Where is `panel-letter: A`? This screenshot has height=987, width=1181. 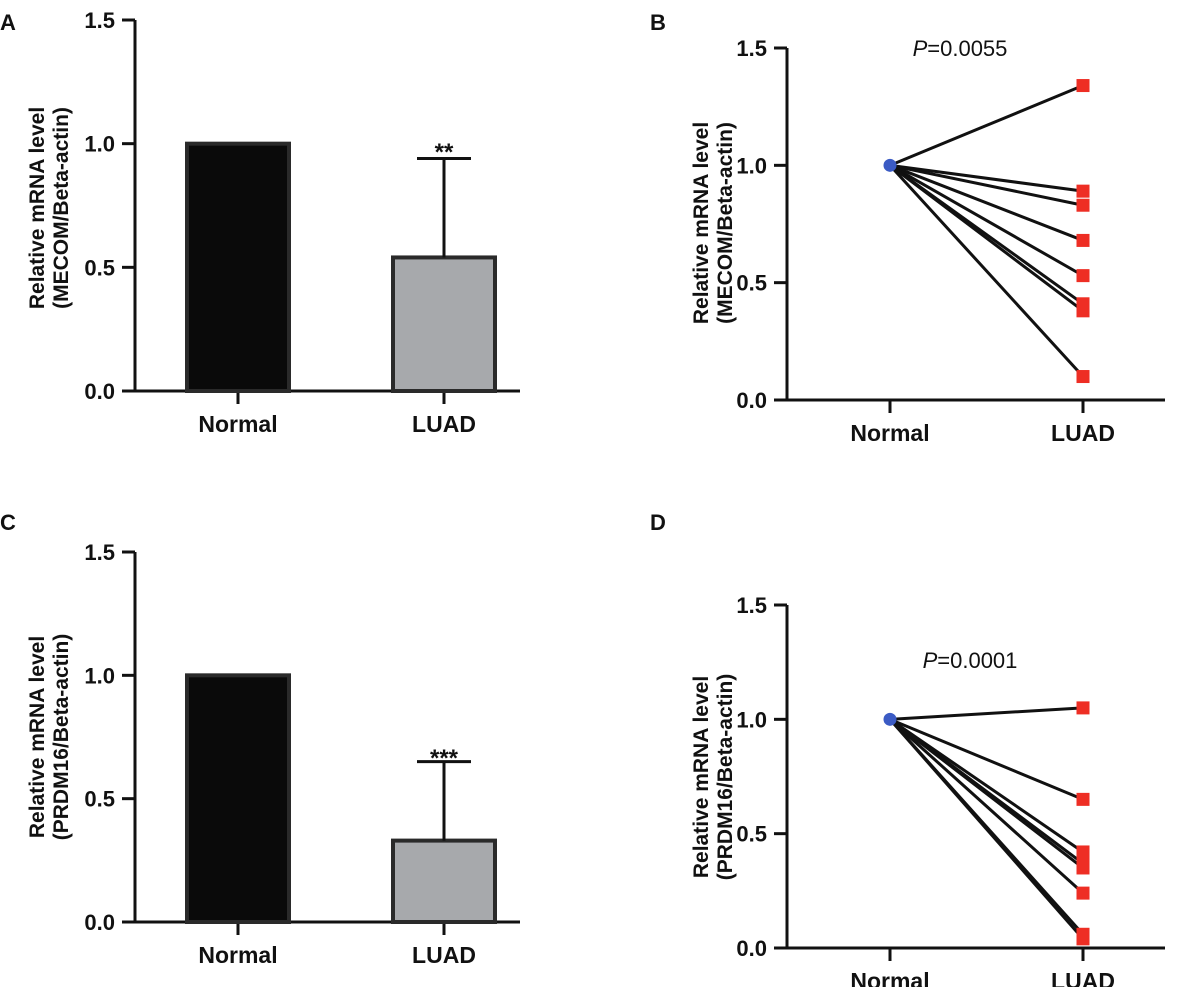
panel-letter: A is located at coordinates (8, 22).